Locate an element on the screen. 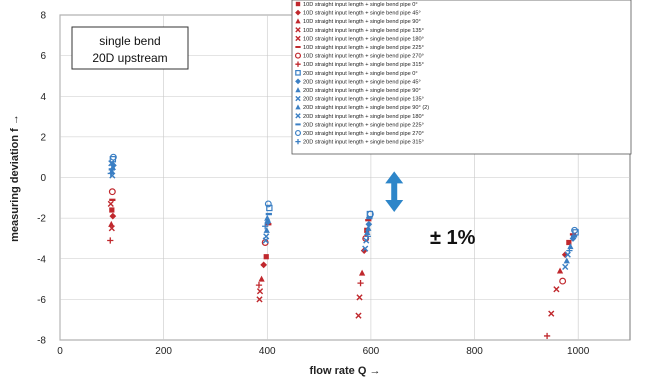  annotation-line-2: 20D upstream is located at coordinates (129, 58).